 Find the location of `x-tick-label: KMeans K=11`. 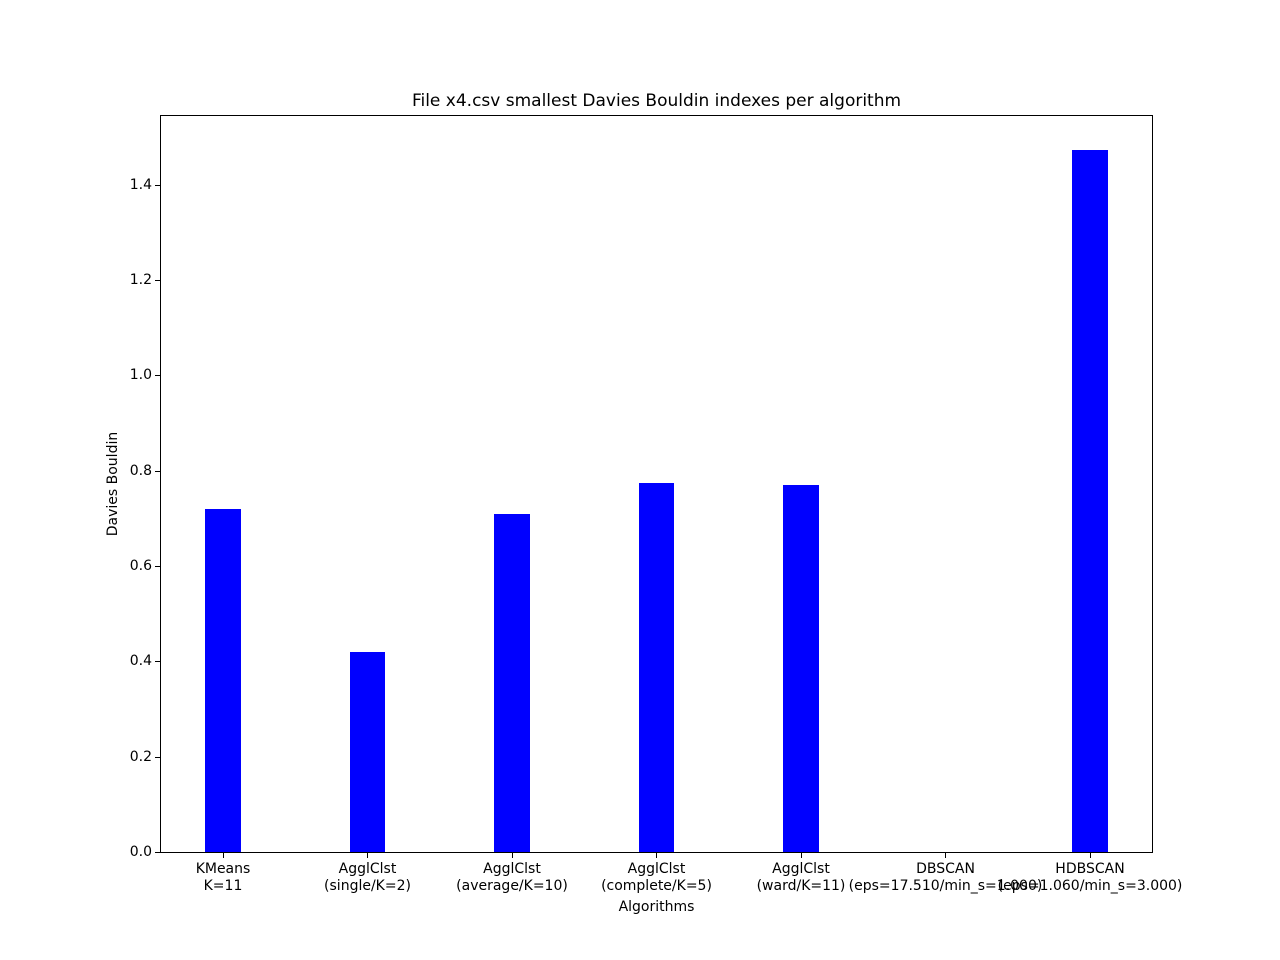

x-tick-label: KMeans K=11 is located at coordinates (223, 878).